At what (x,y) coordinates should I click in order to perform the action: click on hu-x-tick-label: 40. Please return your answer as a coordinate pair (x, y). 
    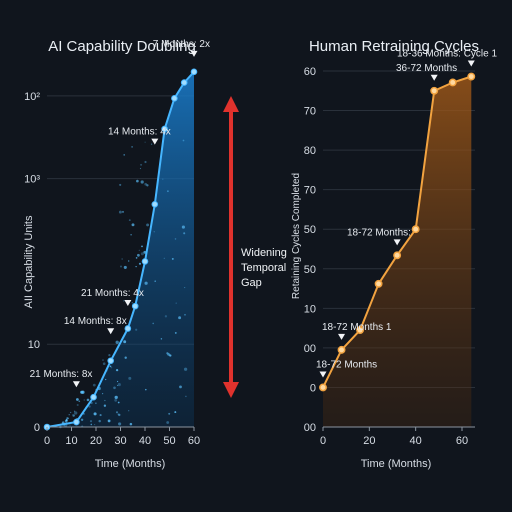
    Looking at the image, I should click on (416, 441).